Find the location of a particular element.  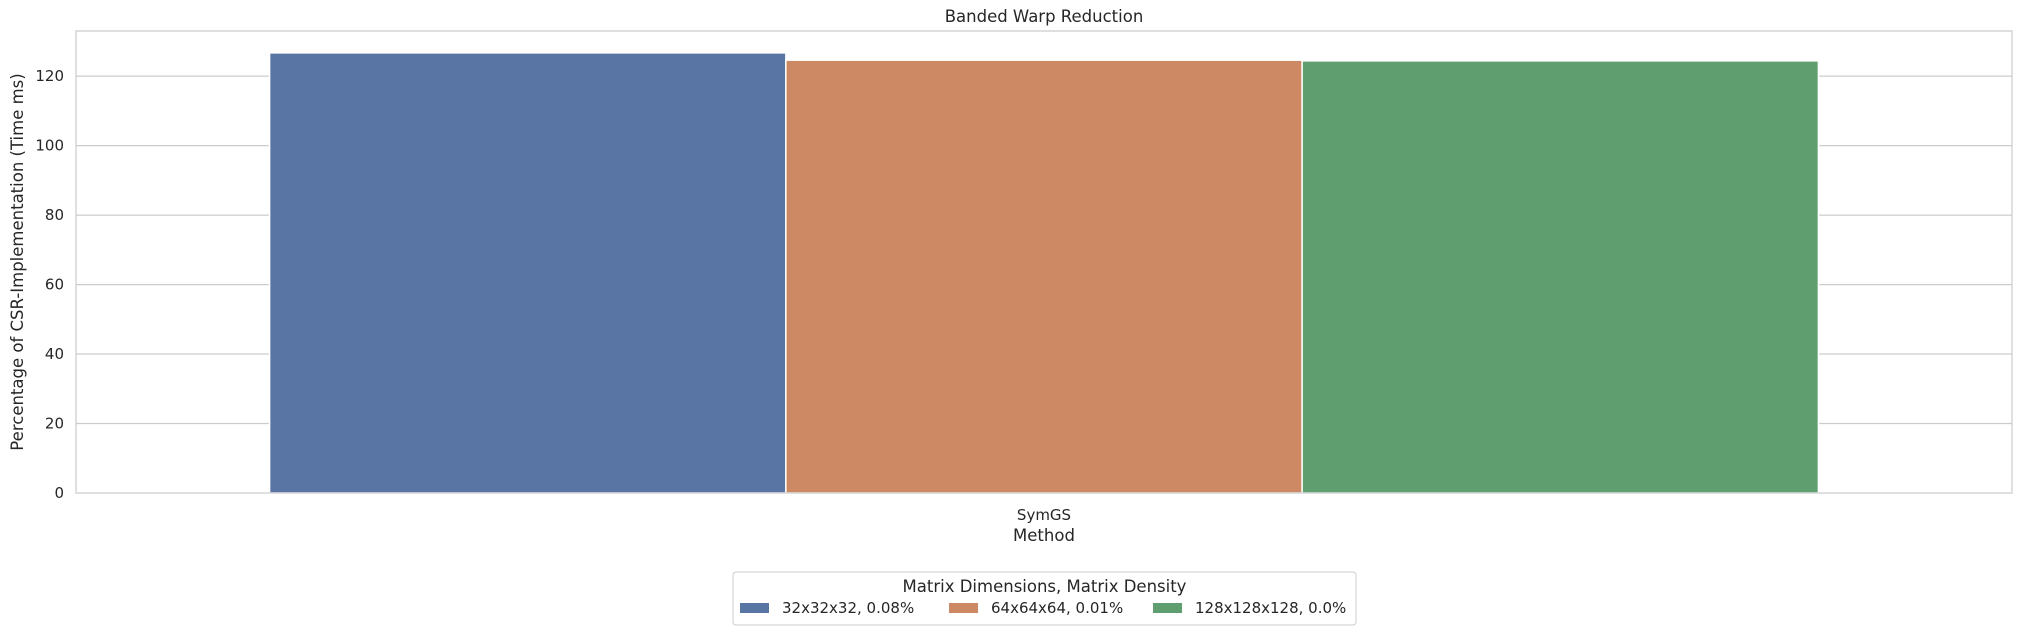

legend-box is located at coordinates (1044, 598).